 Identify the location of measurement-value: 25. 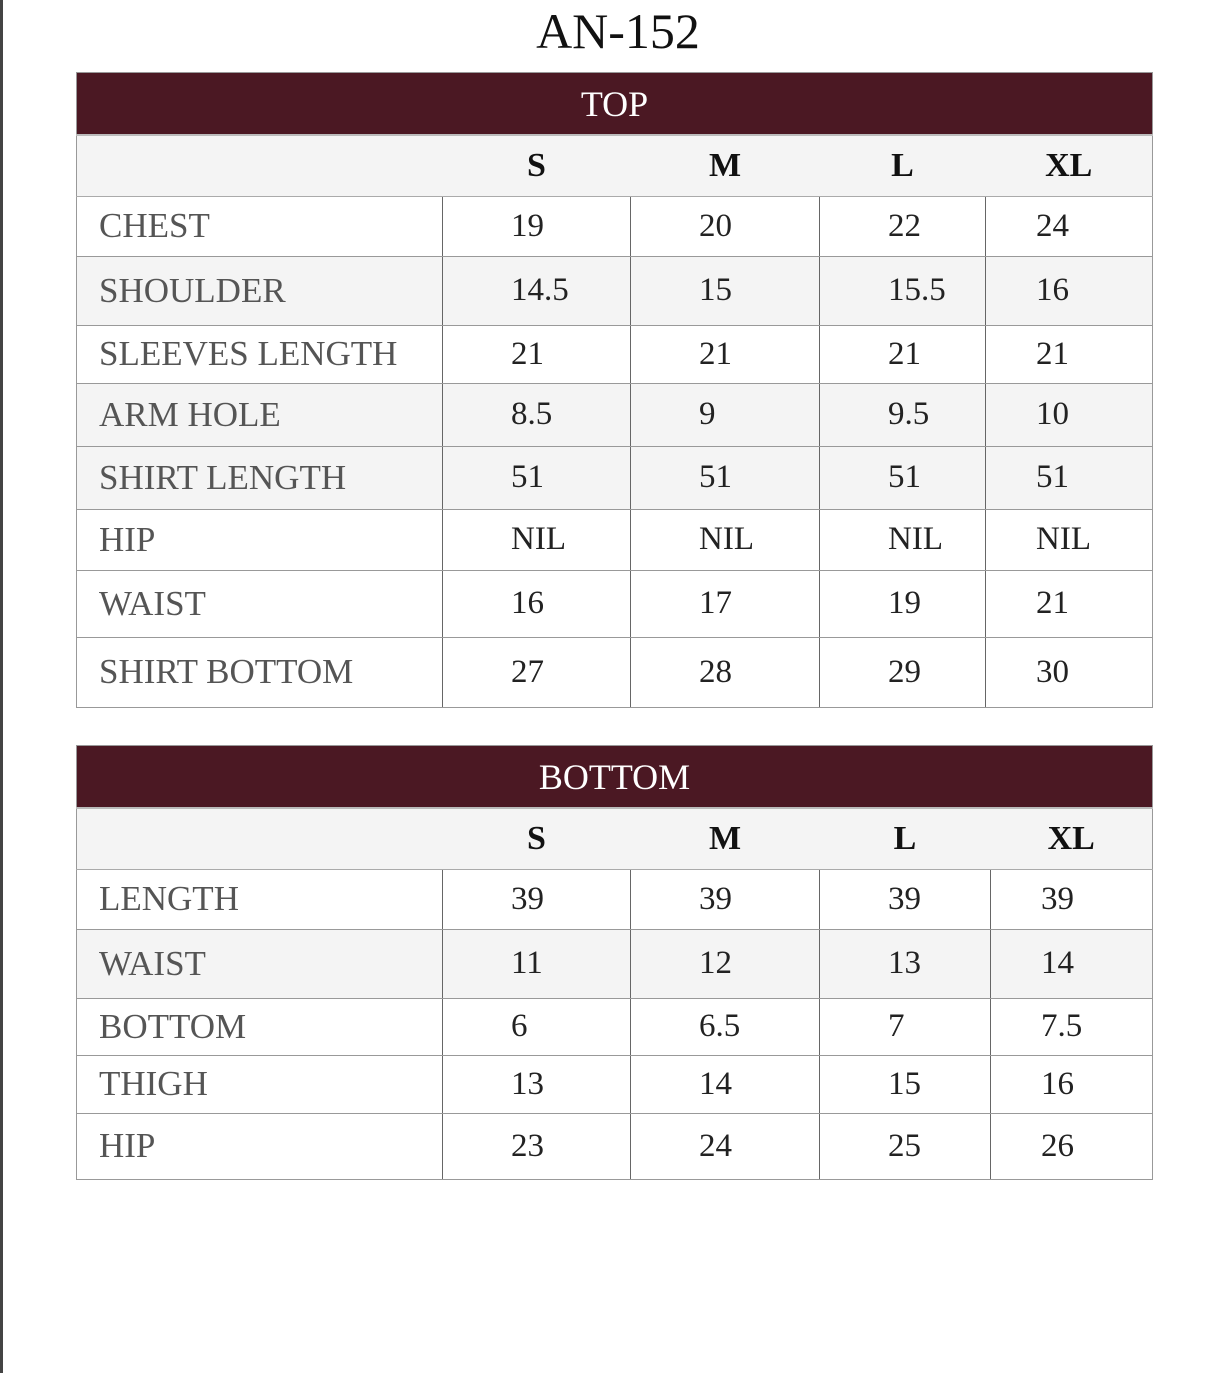
(905, 1146).